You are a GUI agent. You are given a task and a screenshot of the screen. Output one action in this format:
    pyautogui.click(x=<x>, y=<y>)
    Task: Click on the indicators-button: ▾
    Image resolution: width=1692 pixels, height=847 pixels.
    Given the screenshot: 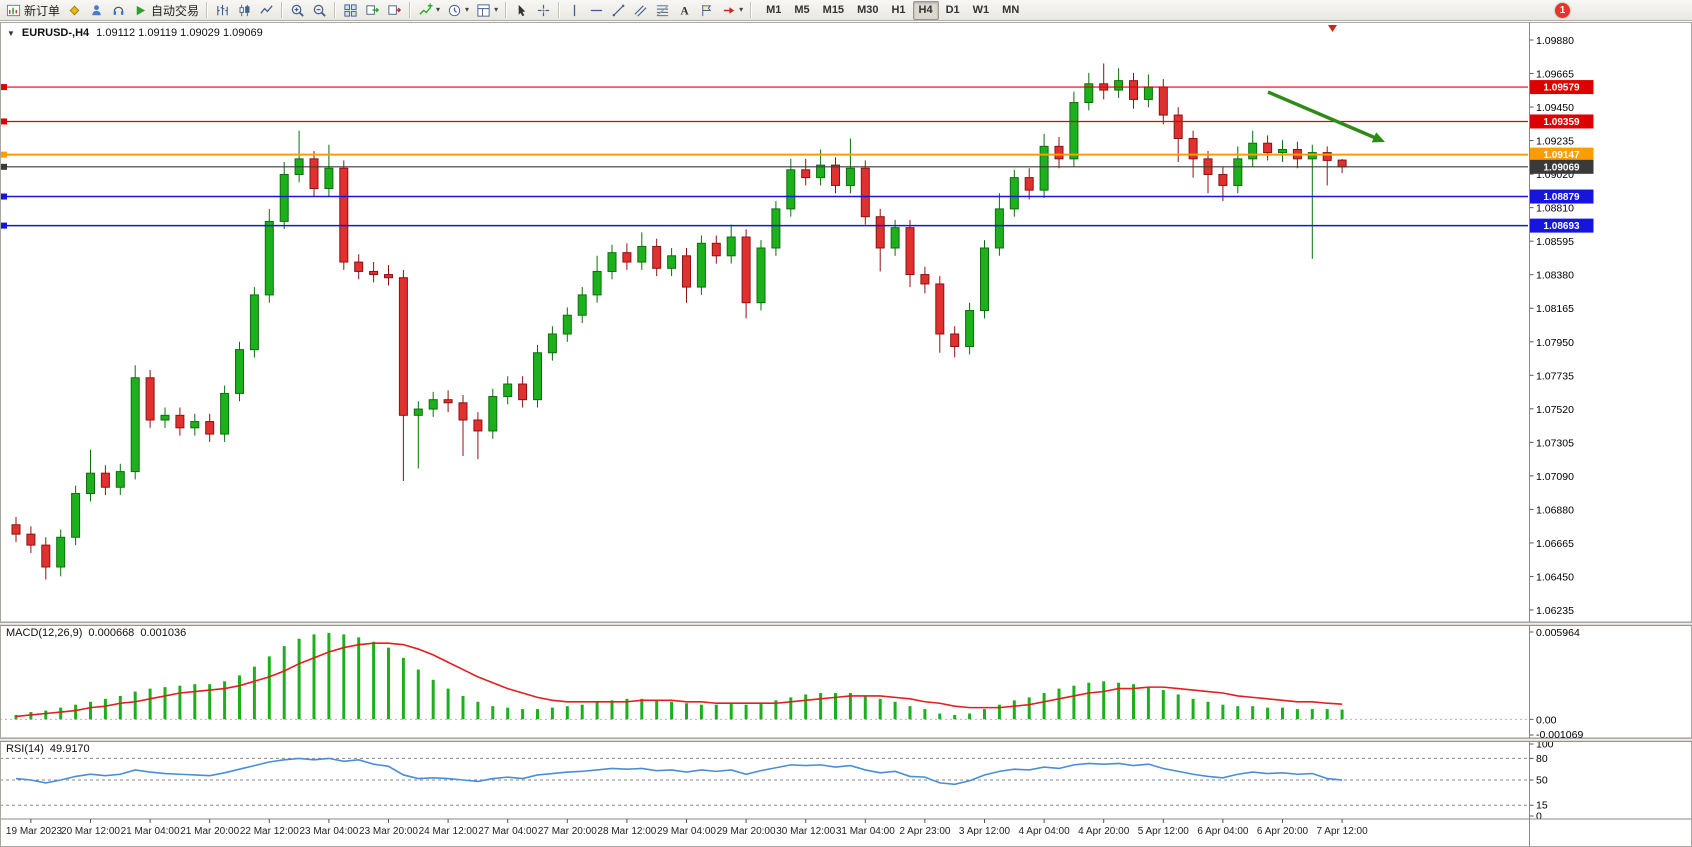 What is the action you would take?
    pyautogui.click(x=429, y=10)
    